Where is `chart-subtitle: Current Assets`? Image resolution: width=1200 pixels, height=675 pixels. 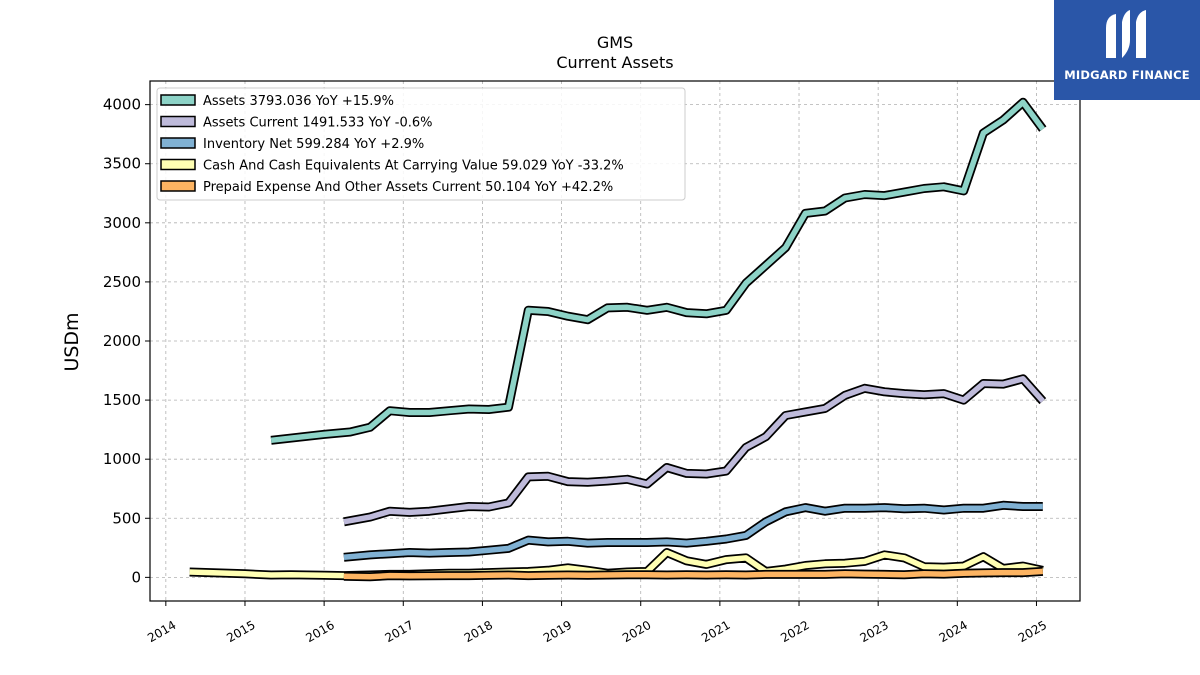 chart-subtitle: Current Assets is located at coordinates (614, 62).